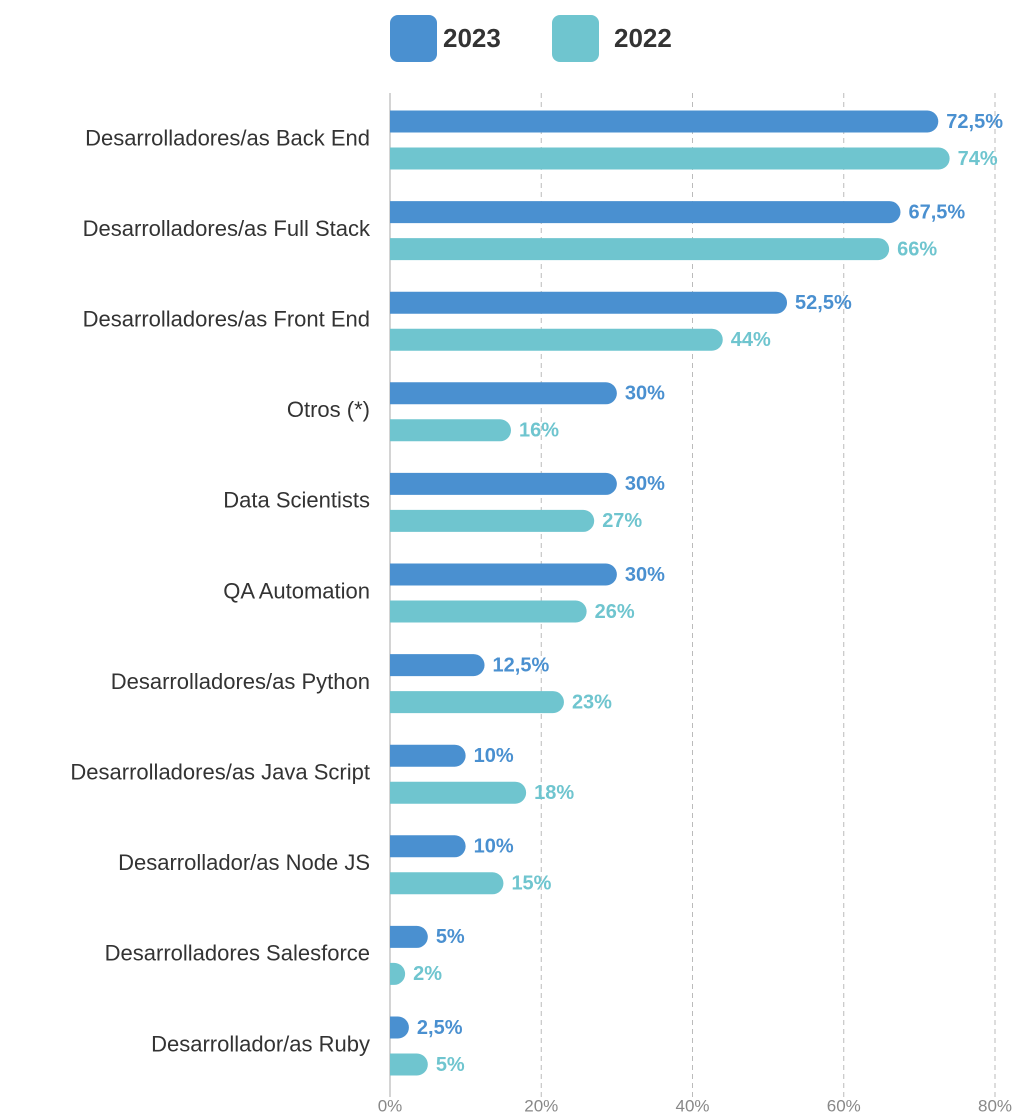  Describe the element at coordinates (227, 228) in the screenshot. I see `category-label: Desarrolladores/as Full Stack` at that location.